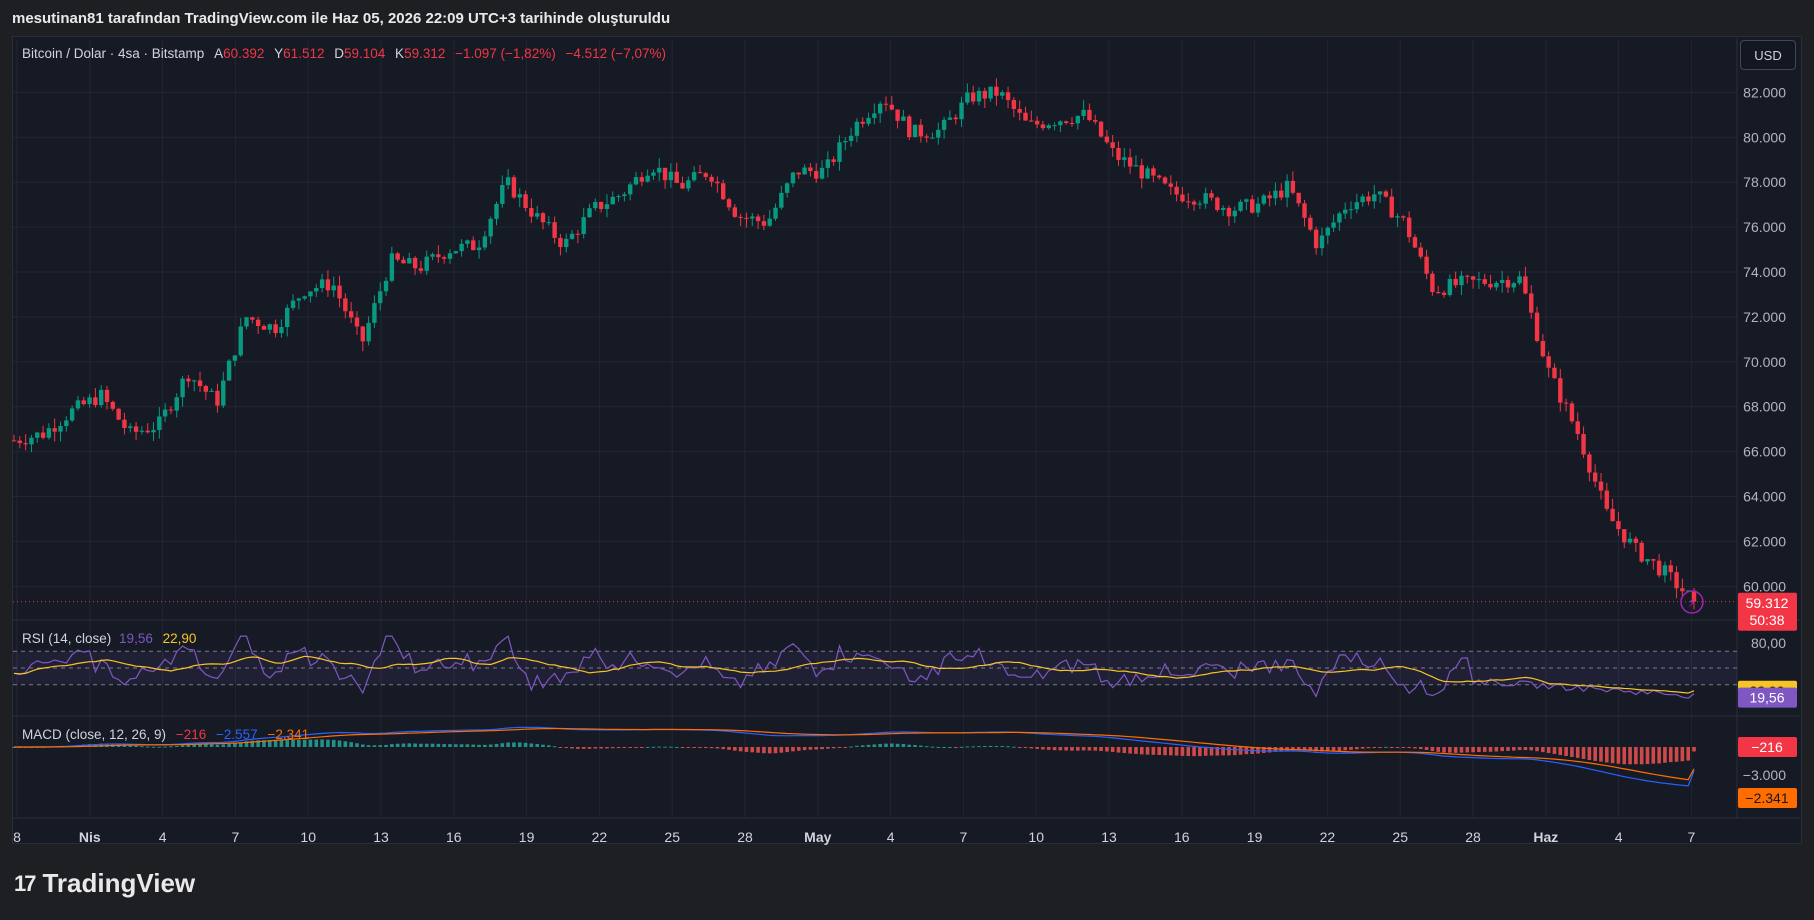  What do you see at coordinates (339, 53) in the screenshot?
I see `low-label: D` at bounding box center [339, 53].